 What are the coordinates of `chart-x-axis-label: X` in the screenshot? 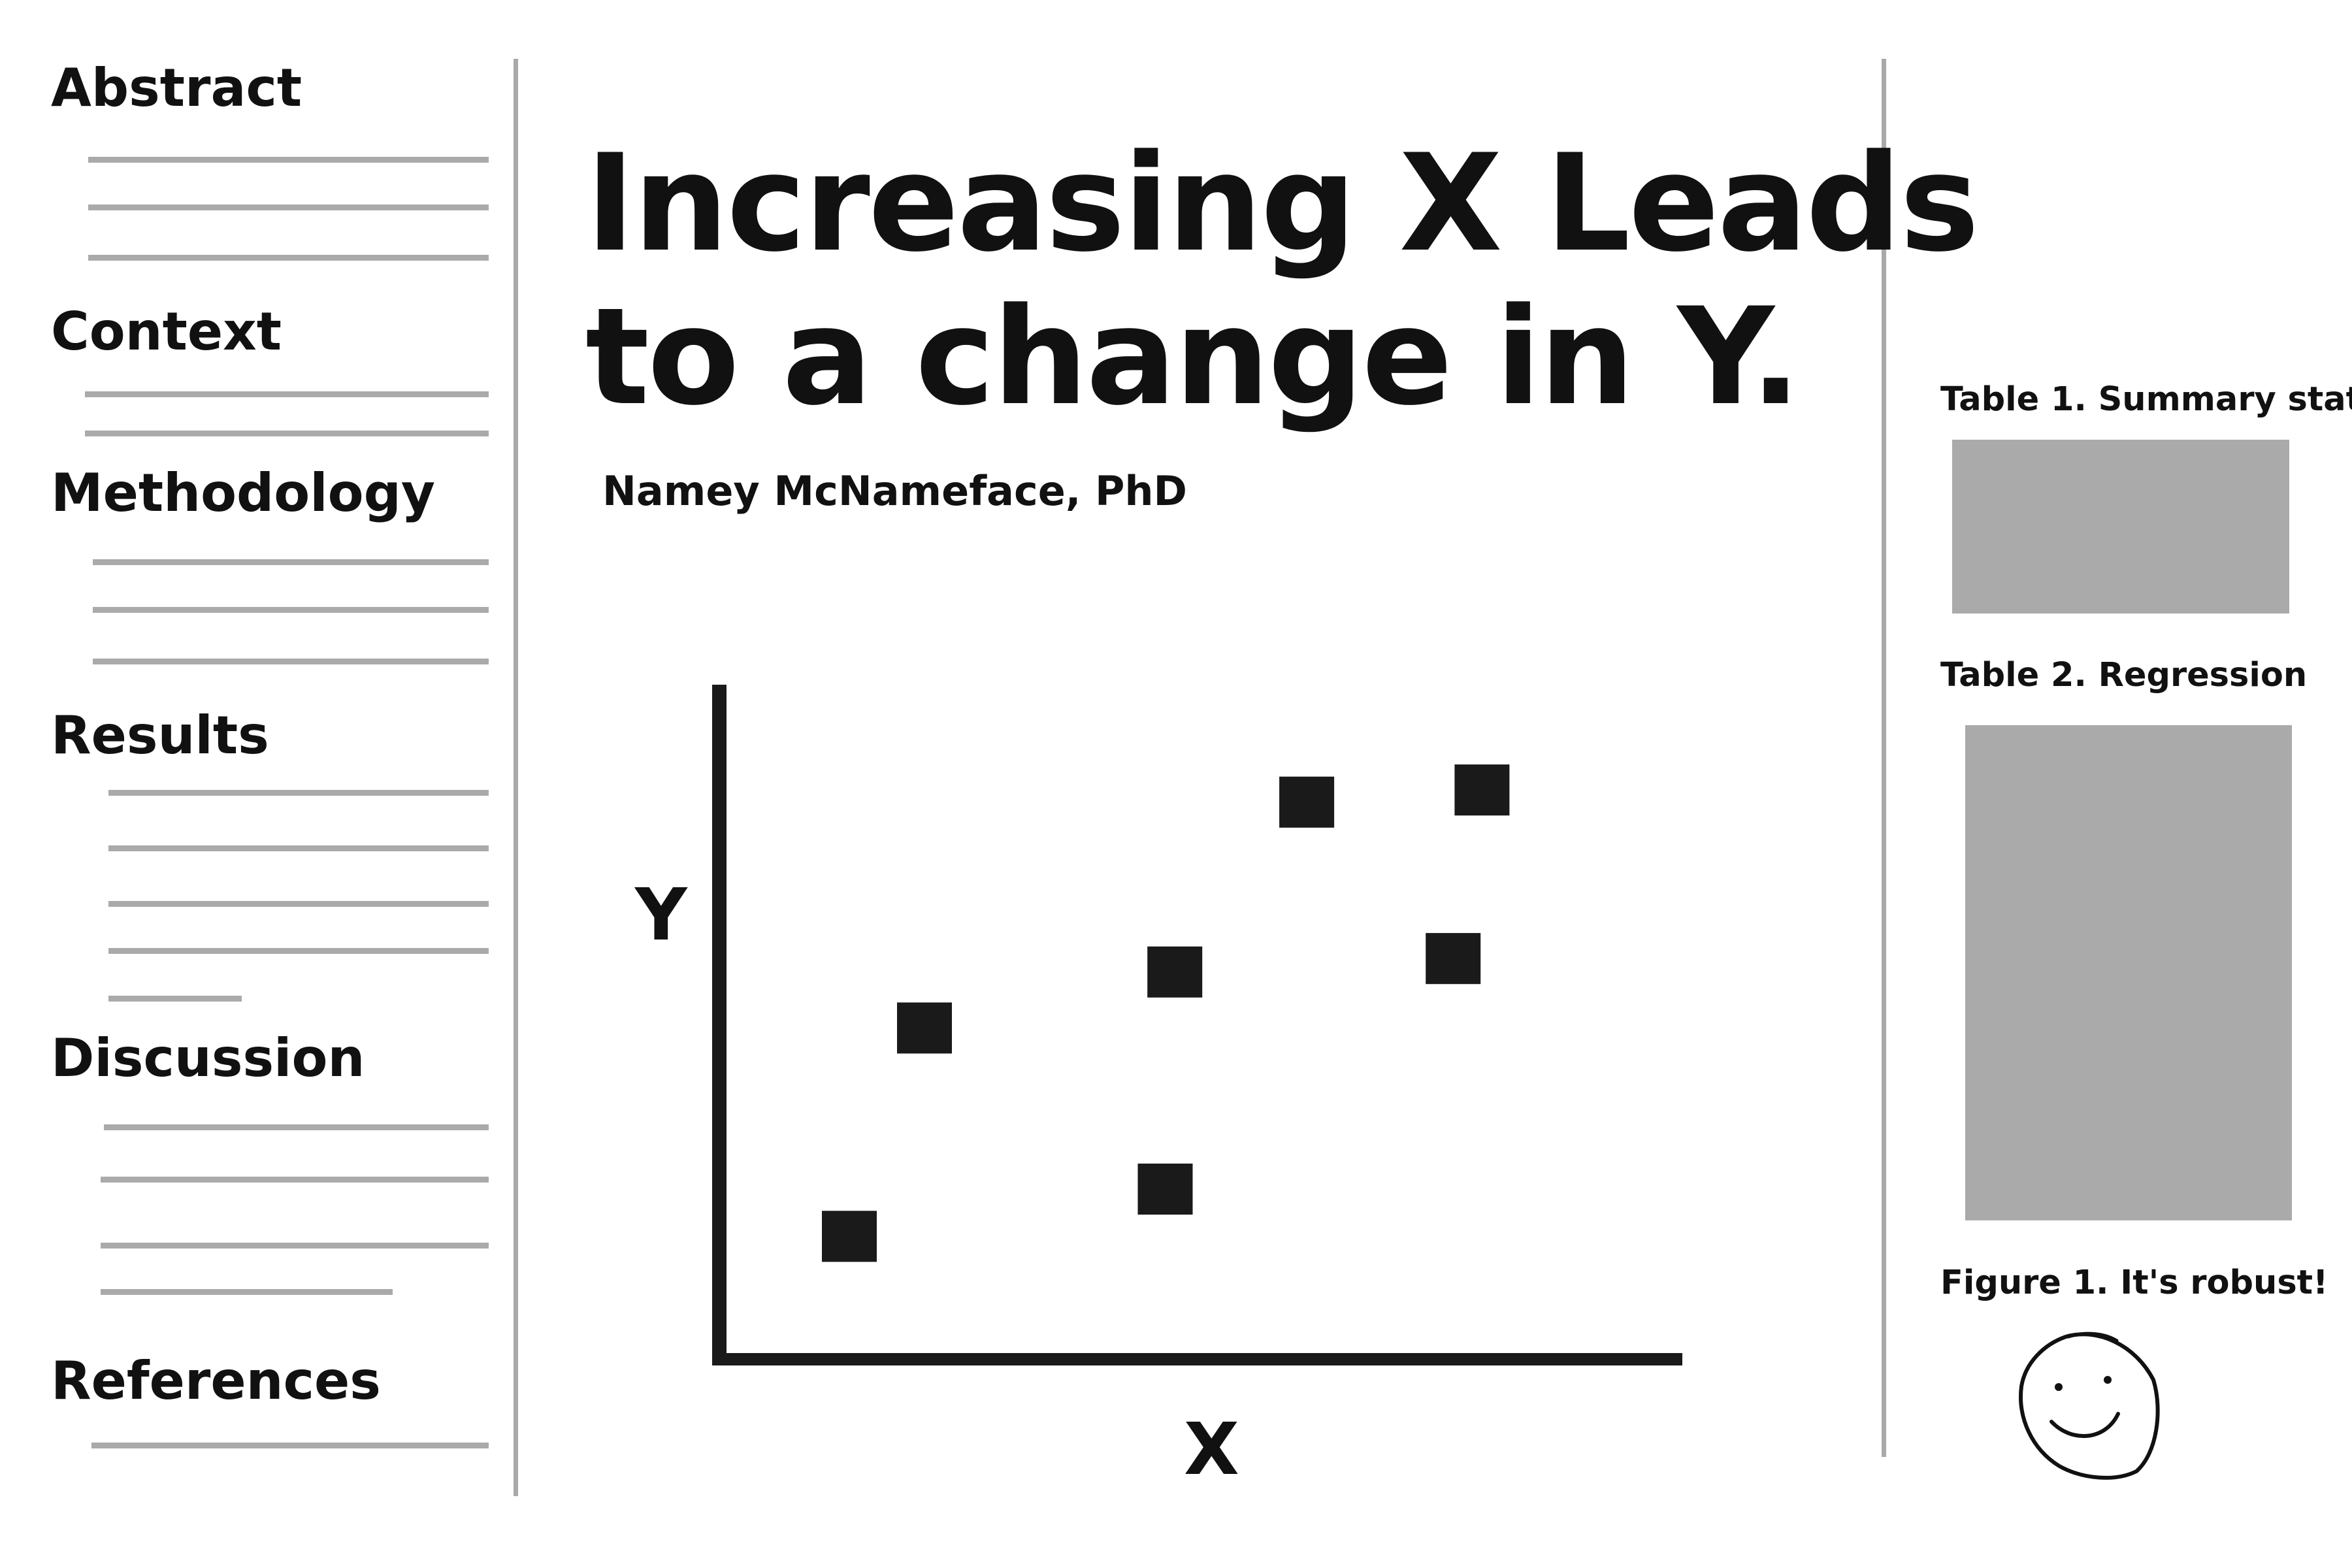 It's located at (1211, 1449).